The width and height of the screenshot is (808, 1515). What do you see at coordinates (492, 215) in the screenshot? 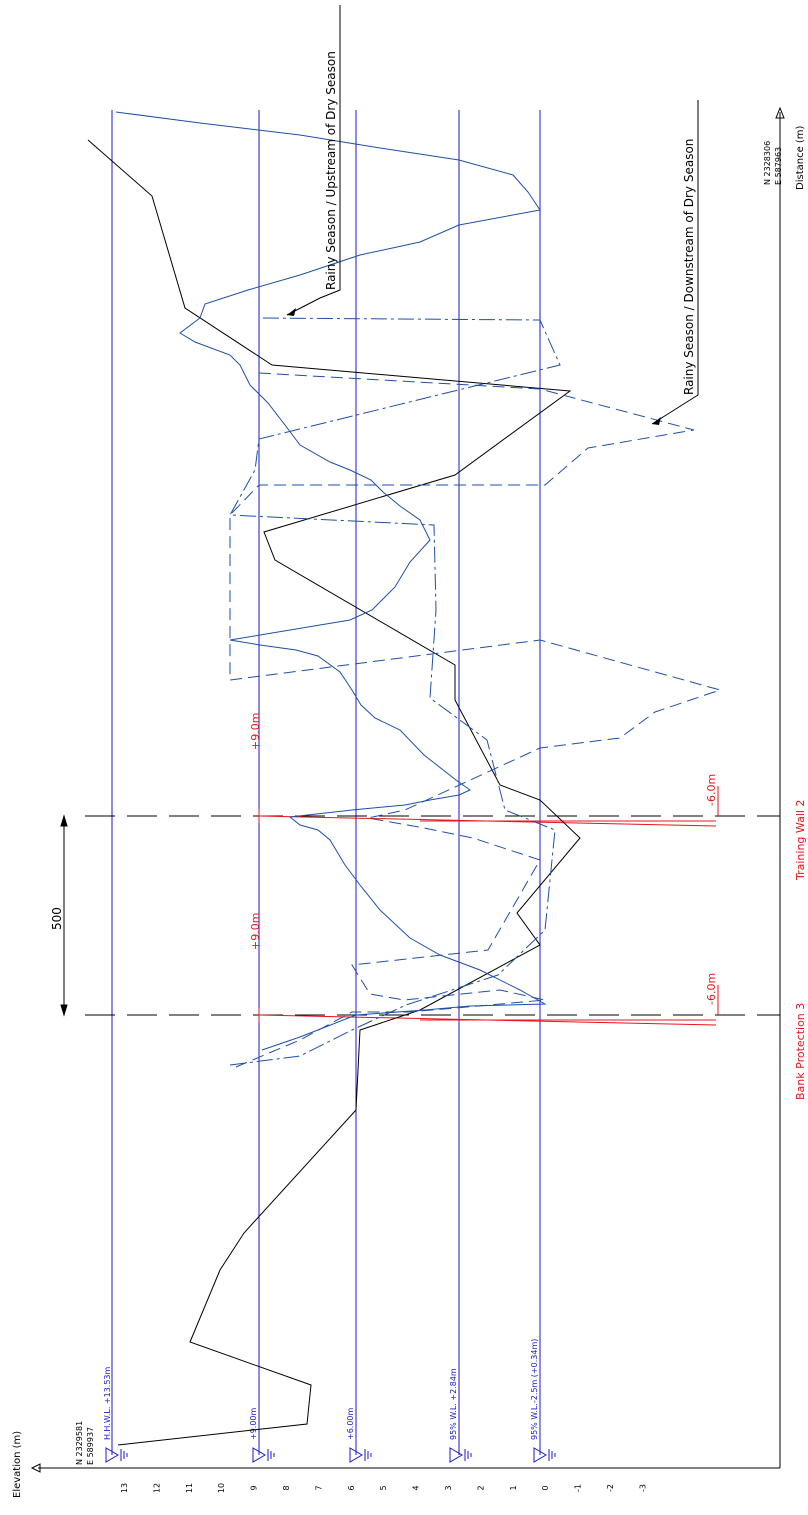
I see `annotation-leaders` at bounding box center [492, 215].